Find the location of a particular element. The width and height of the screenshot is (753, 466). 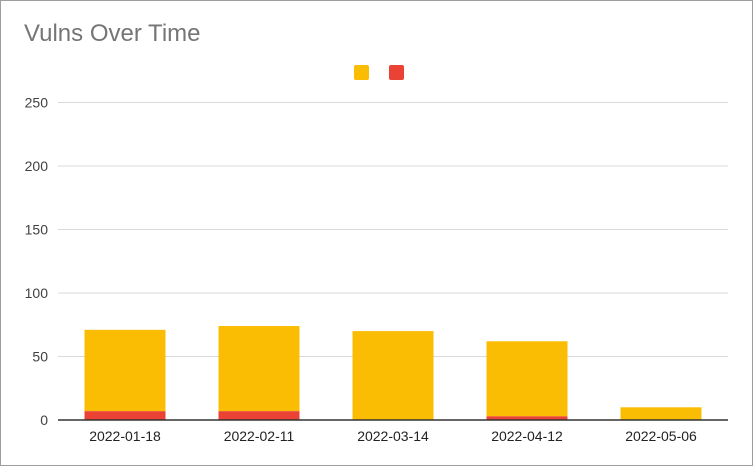

y-tick-label: 250 is located at coordinates (37, 103).